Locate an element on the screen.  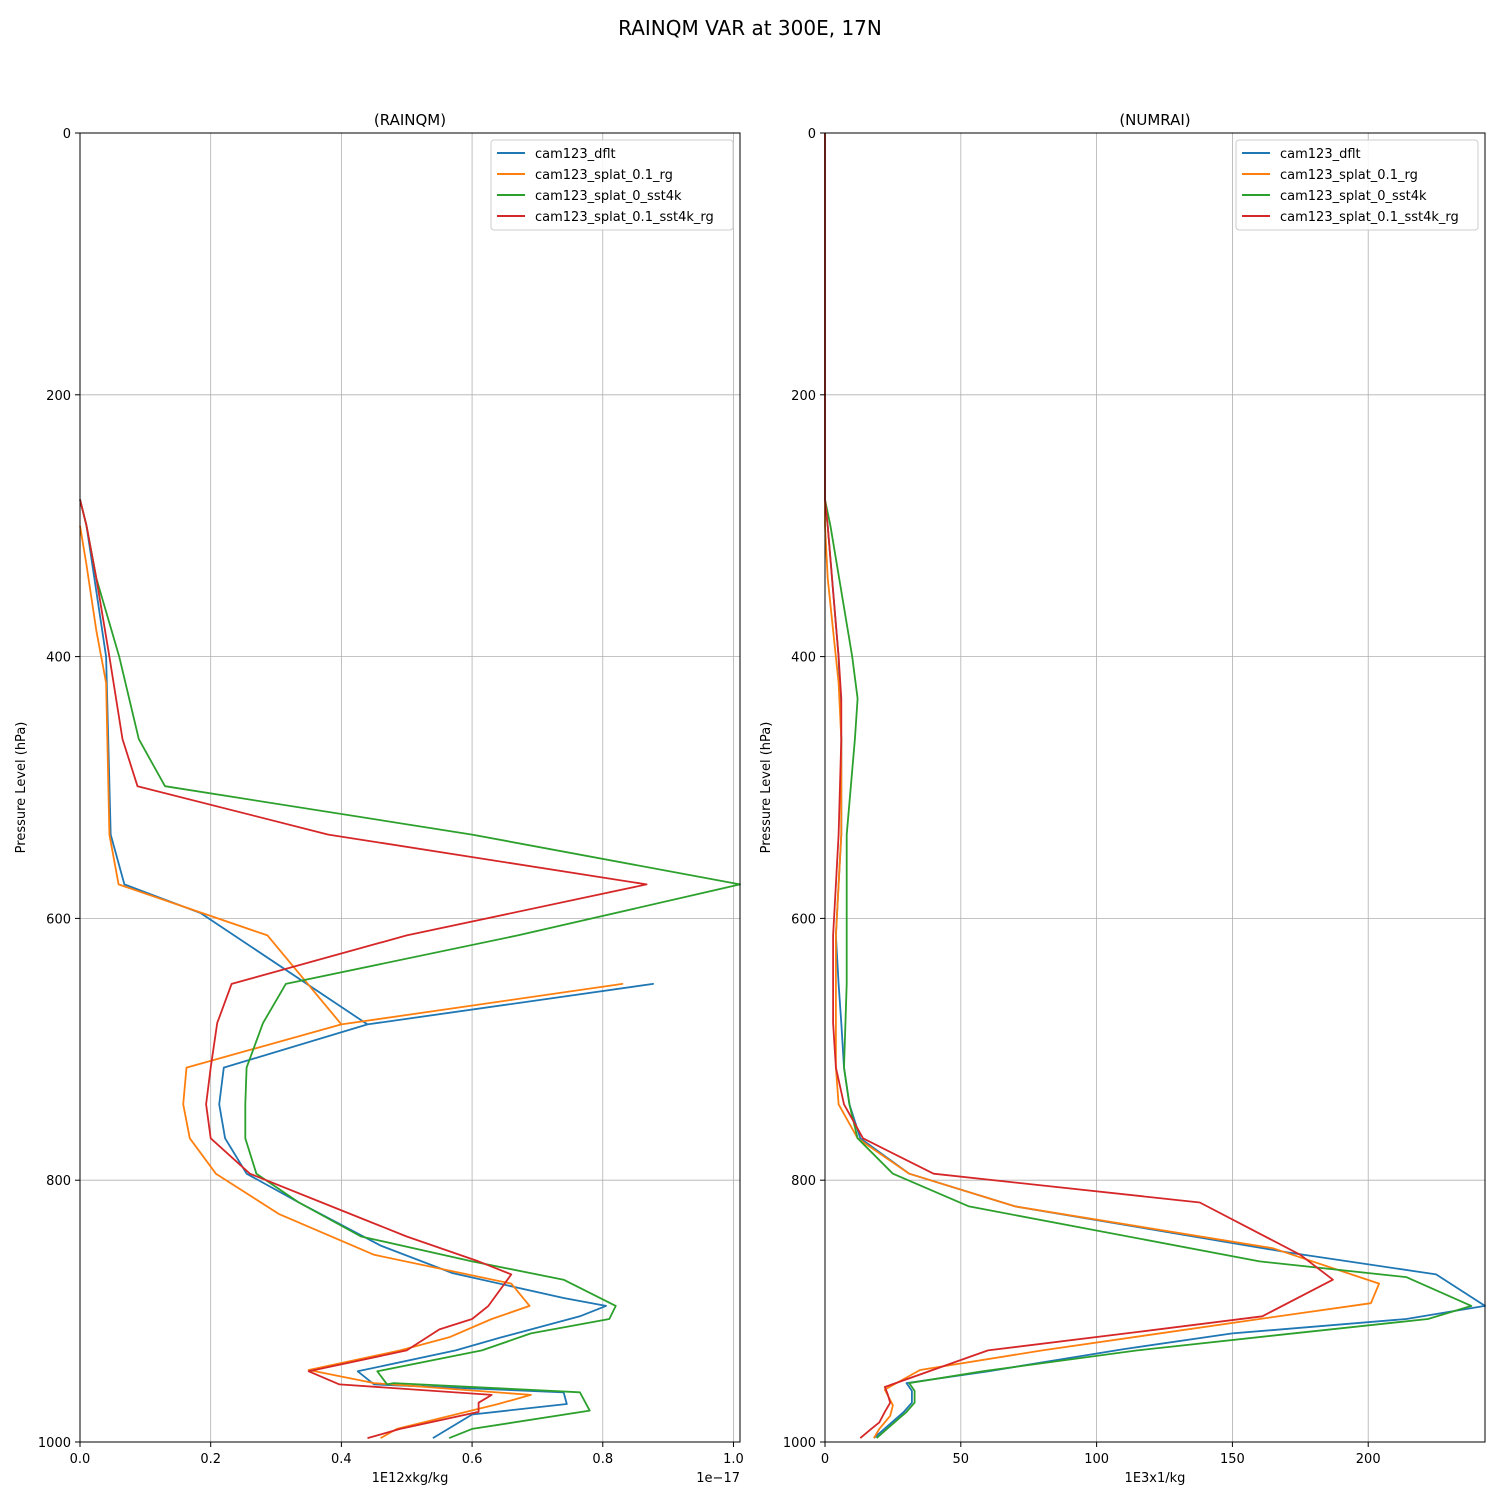
x-tick-label: 0.4 is located at coordinates (341, 1459).